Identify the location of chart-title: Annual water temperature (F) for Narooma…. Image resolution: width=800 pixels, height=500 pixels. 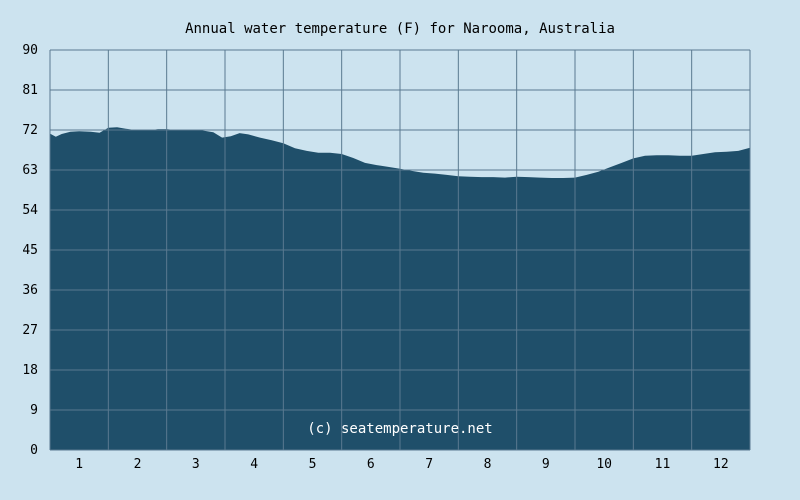
(400, 29).